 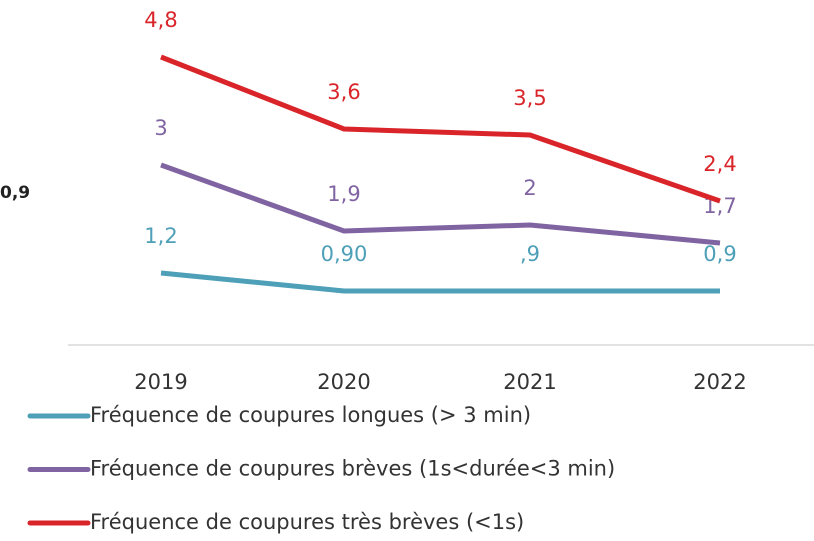 I want to click on data-label: 1,9, so click(x=343, y=194).